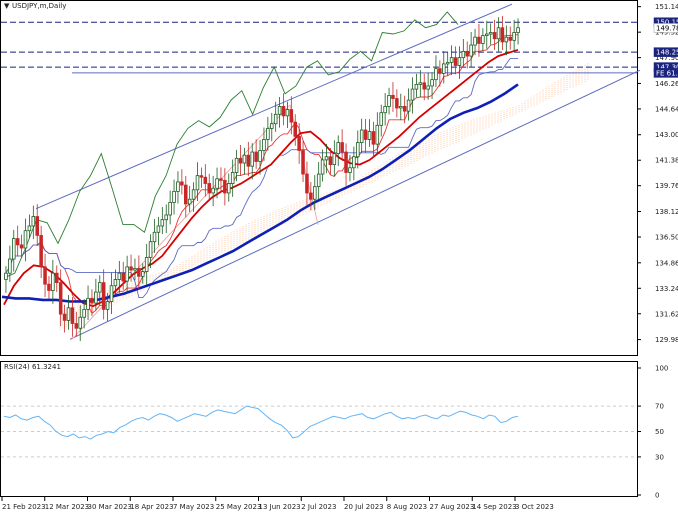  What do you see at coordinates (666, 238) in the screenshot?
I see `y-tick-label: 136.500` at bounding box center [666, 238].